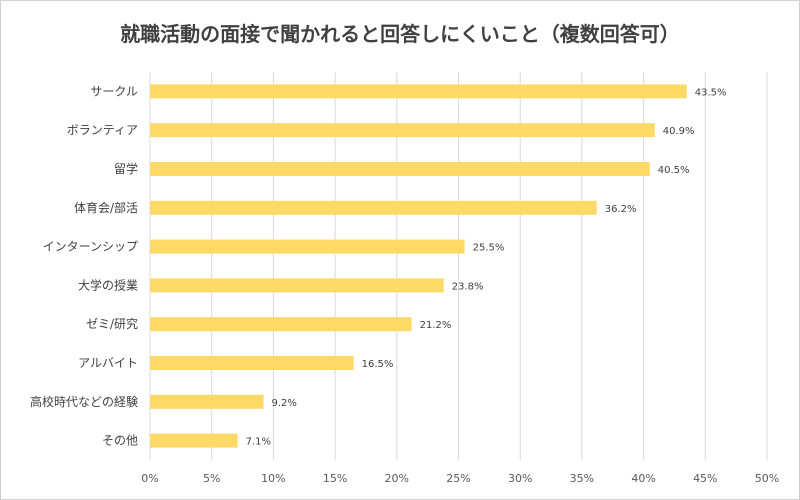 Image resolution: width=800 pixels, height=500 pixels. I want to click on data-label: 21.2%, so click(436, 325).